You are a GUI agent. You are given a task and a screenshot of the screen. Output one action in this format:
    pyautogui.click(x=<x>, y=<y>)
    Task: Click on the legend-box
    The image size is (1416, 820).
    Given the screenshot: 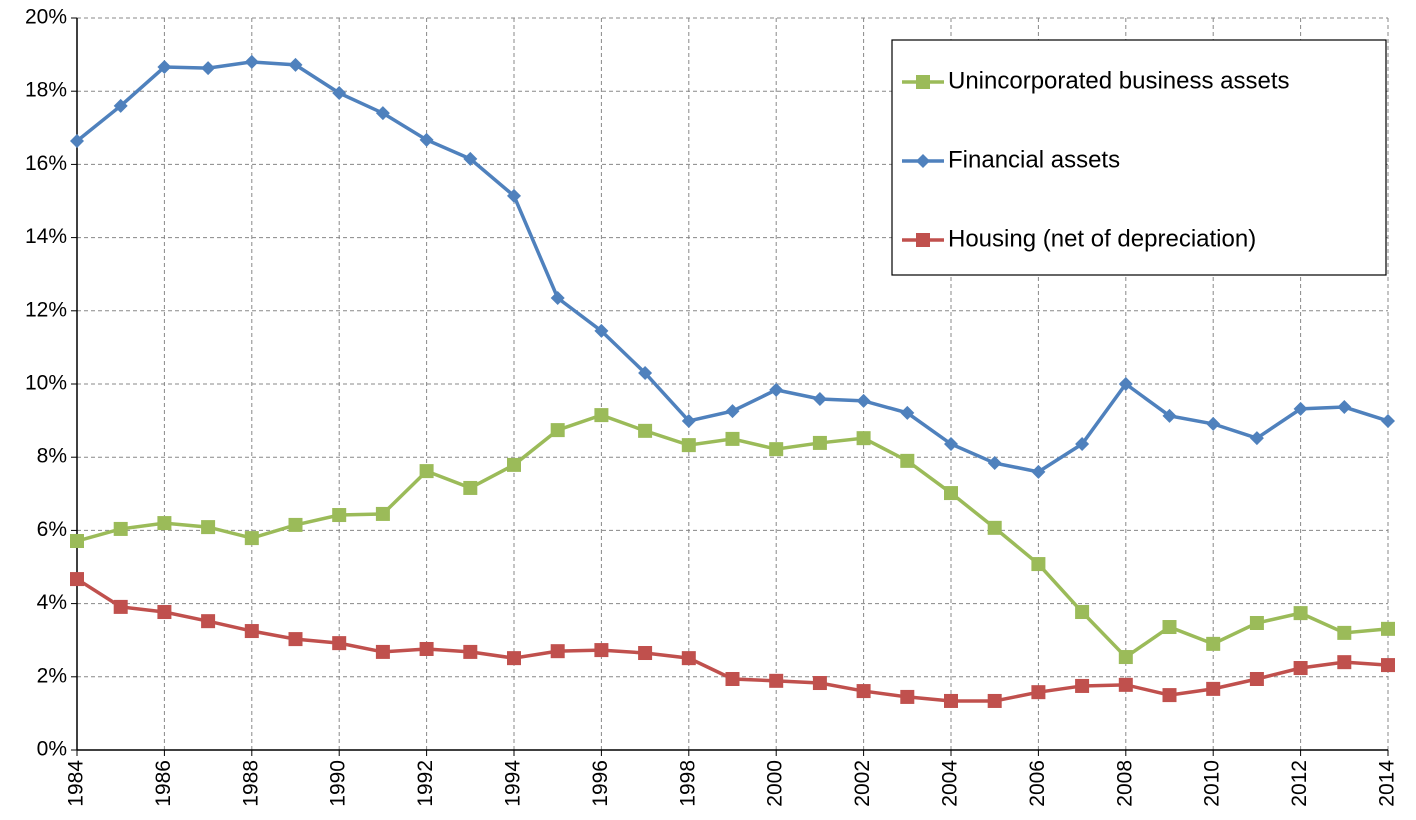 What is the action you would take?
    pyautogui.click(x=1139, y=157)
    